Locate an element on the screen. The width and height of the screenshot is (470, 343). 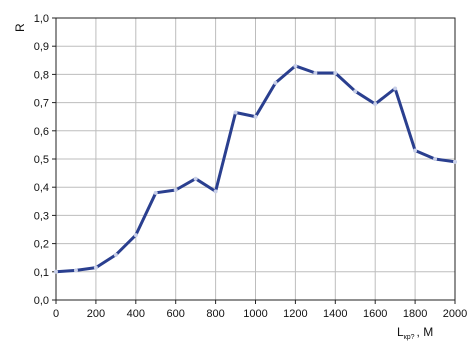
y-tick-label: 0,3 is located at coordinates (41, 216).